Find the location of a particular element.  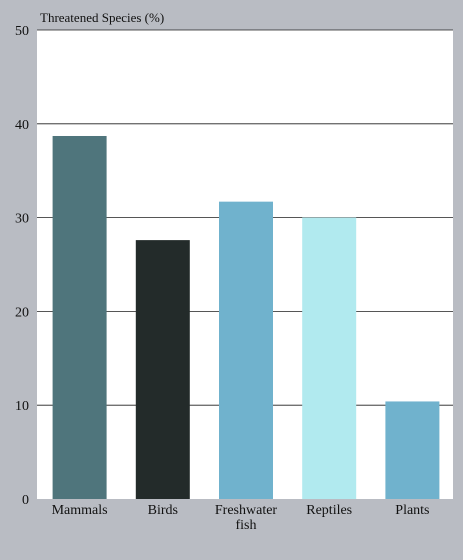

bar-freshwater-fish is located at coordinates (246, 350).